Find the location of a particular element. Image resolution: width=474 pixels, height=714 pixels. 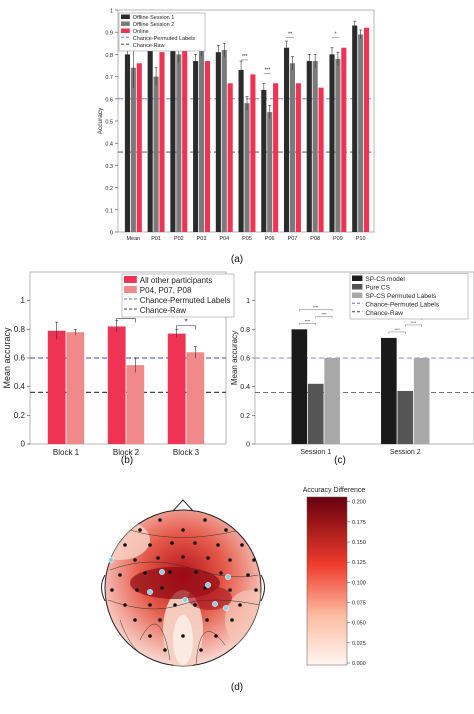

x-tick-label: P06 is located at coordinates (270, 239).